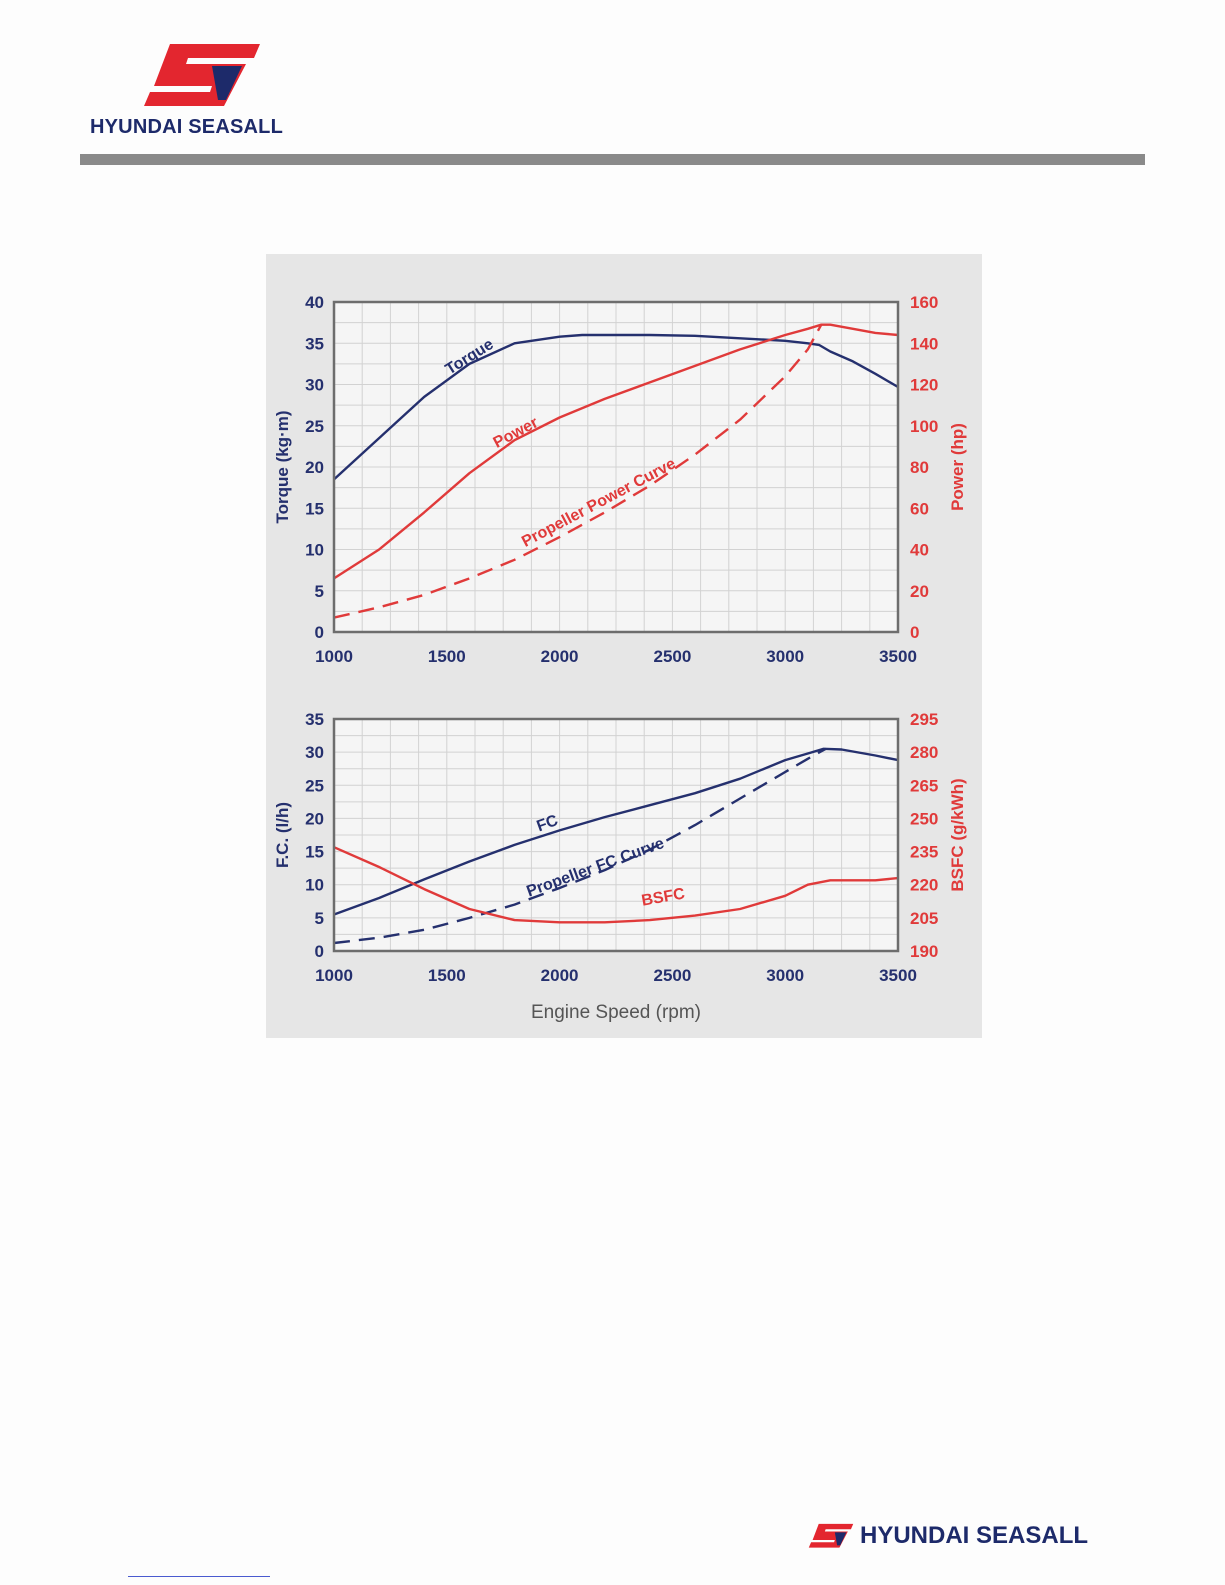  What do you see at coordinates (924, 885) in the screenshot?
I see `right-axis-tick-label: 220` at bounding box center [924, 885].